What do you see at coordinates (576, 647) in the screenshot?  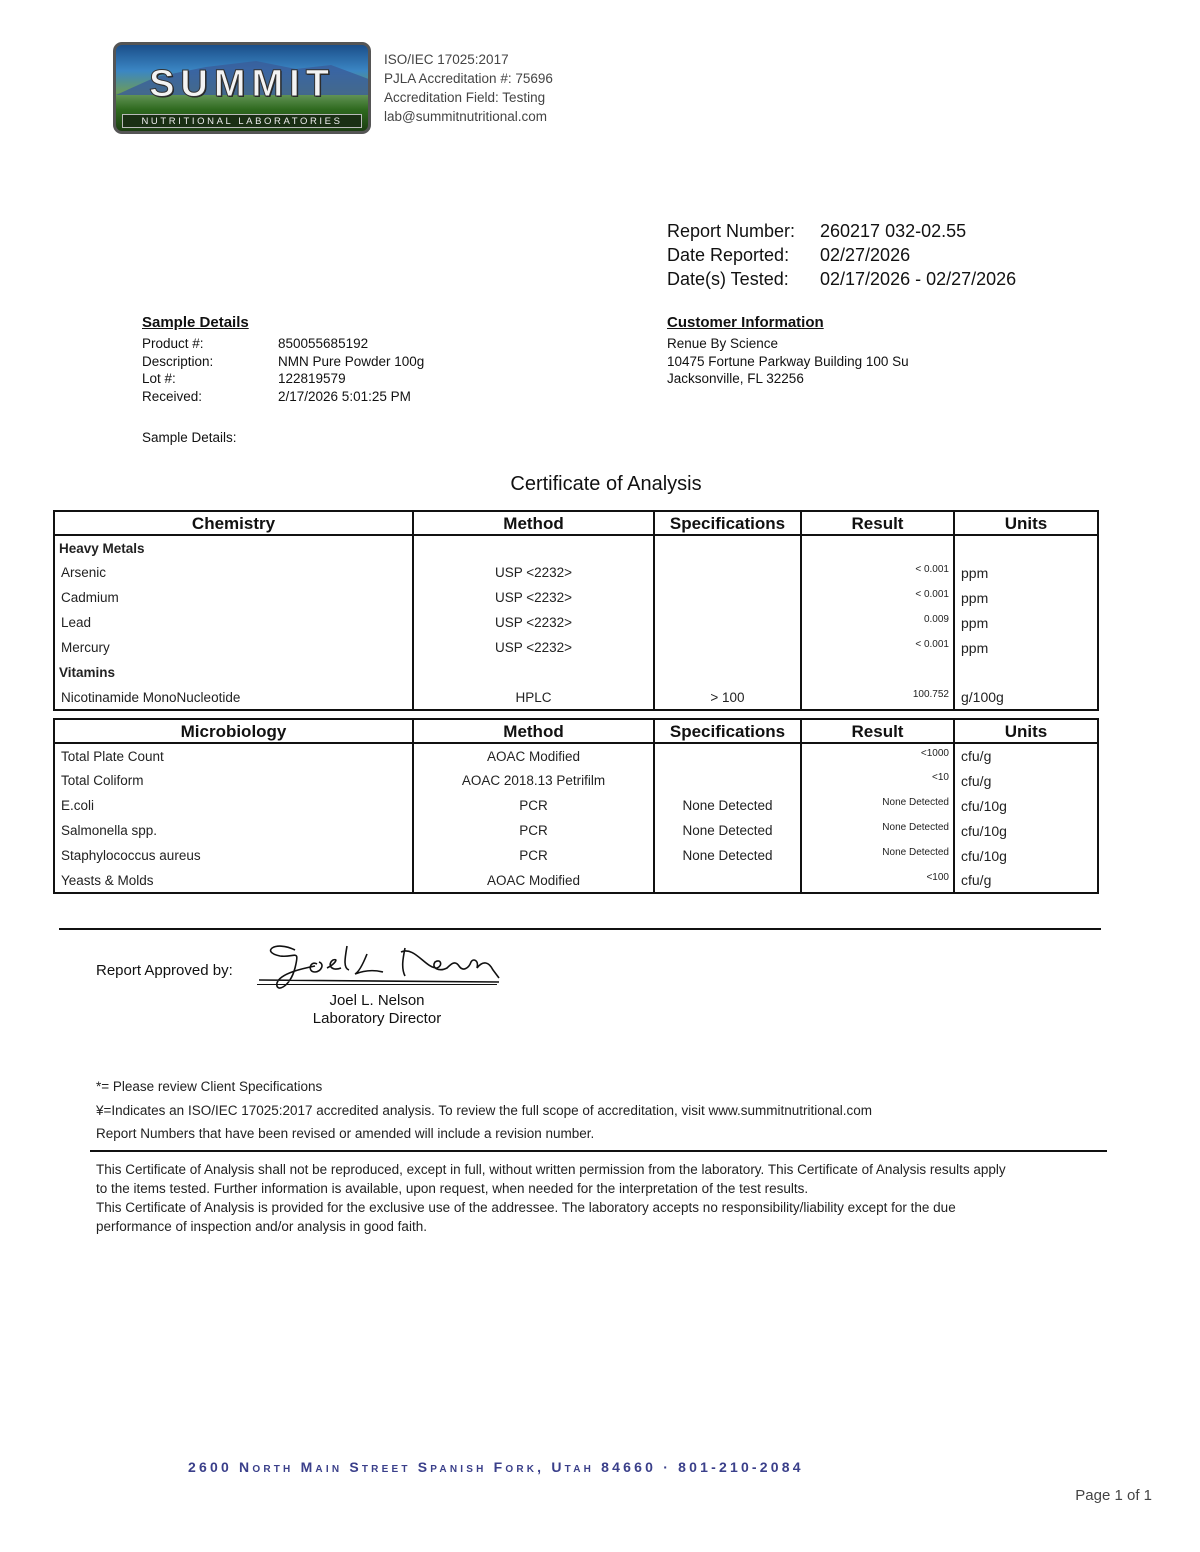 I see `table-row: Mercury USP <2232> < 0.001 ppm` at bounding box center [576, 647].